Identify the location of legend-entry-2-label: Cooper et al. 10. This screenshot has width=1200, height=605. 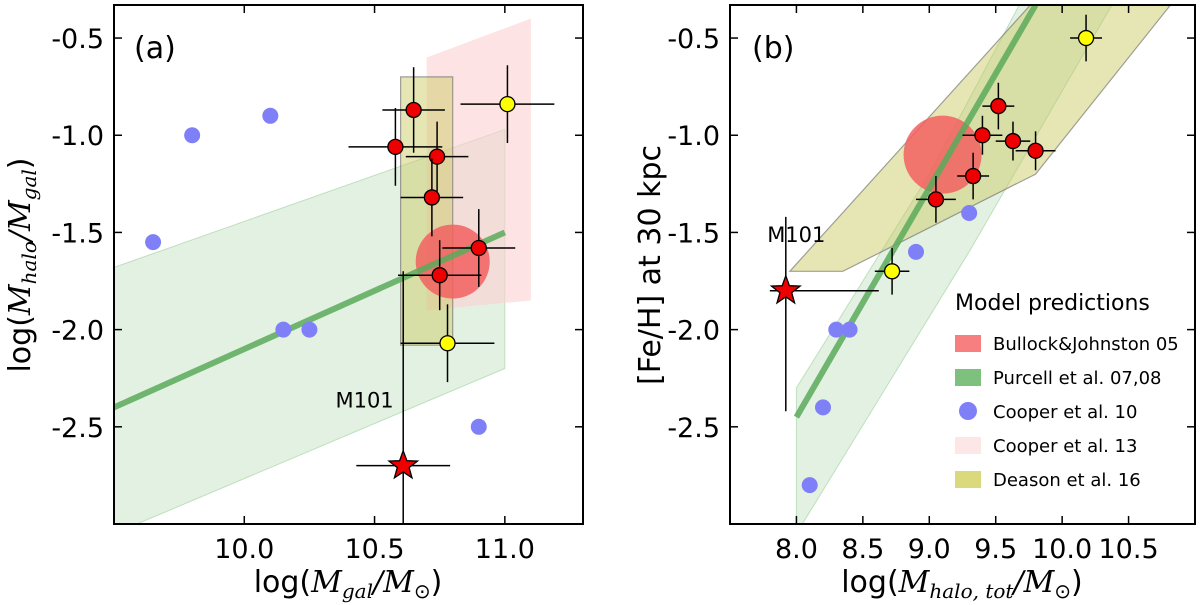
(1065, 412).